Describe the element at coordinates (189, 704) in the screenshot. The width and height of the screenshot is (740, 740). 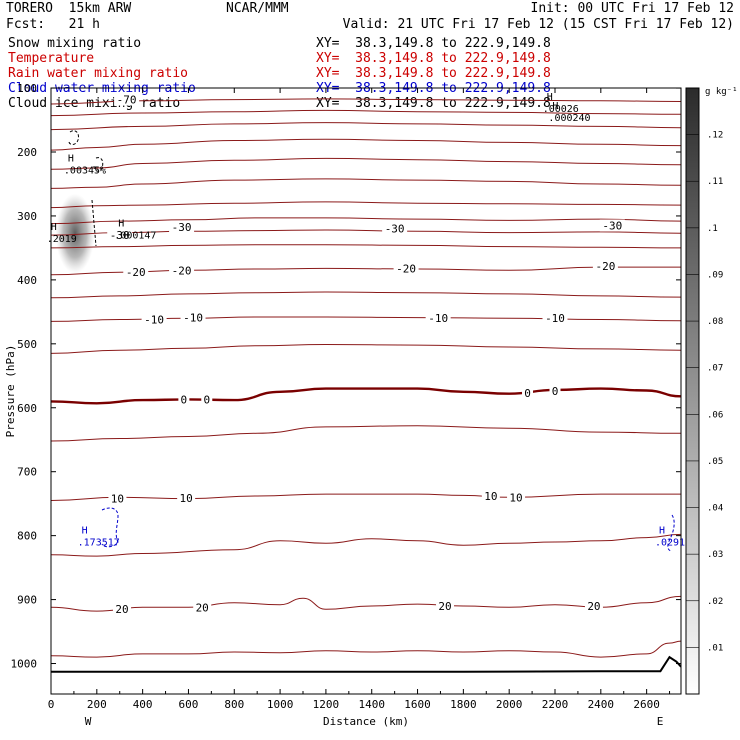
I see `x-tick-label: 600` at that location.